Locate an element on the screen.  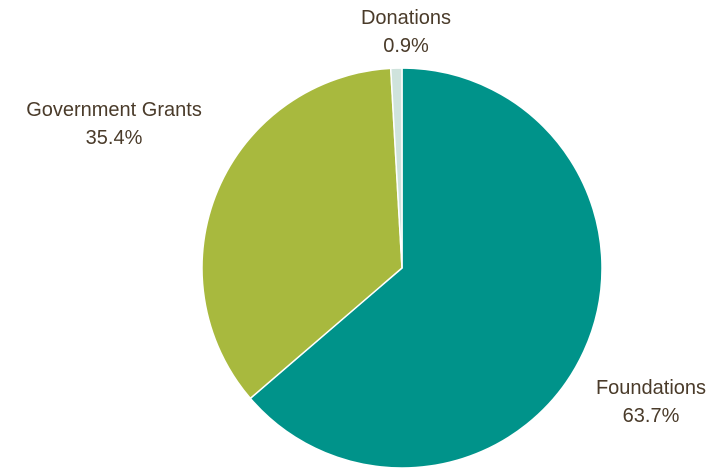
pie-slice-donations is located at coordinates (396, 168).